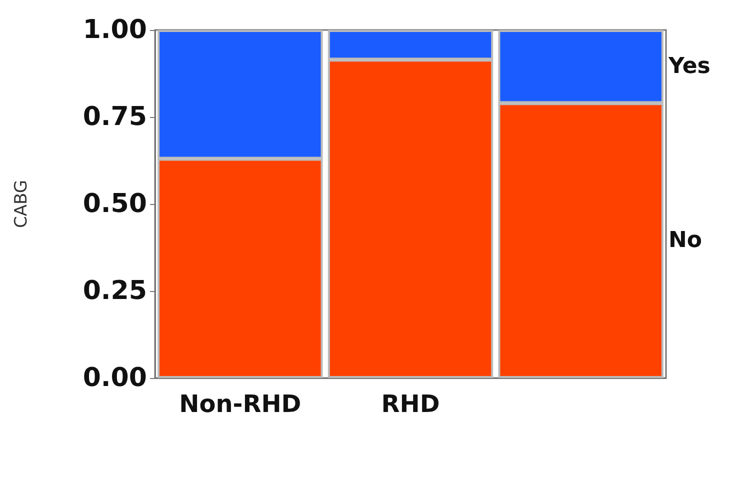  What do you see at coordinates (685, 241) in the screenshot?
I see `series-label: No` at bounding box center [685, 241].